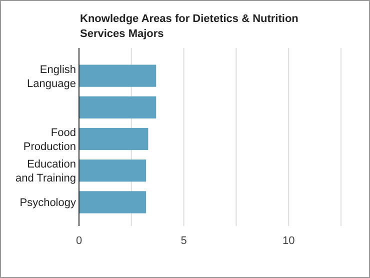  Describe the element at coordinates (79, 241) in the screenshot. I see `x-tick-label: 0` at that location.